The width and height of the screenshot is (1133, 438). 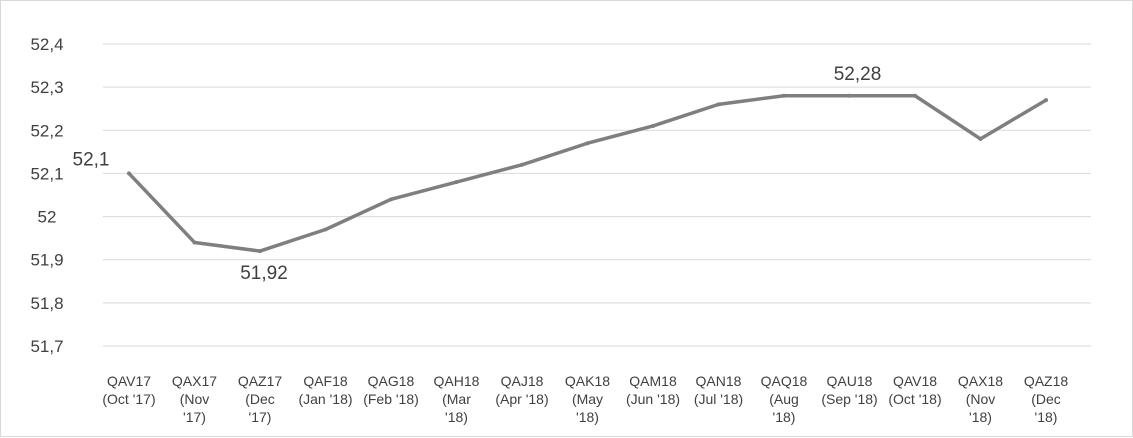 I want to click on data-label: 52,28, so click(x=858, y=74).